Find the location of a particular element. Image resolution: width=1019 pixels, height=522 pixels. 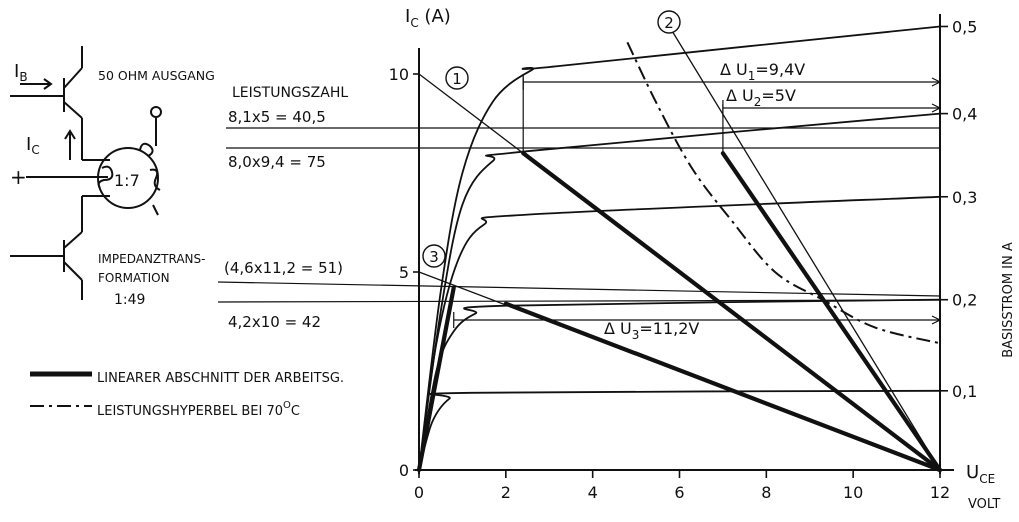

x-tick-label: 4 is located at coordinates (593, 492).